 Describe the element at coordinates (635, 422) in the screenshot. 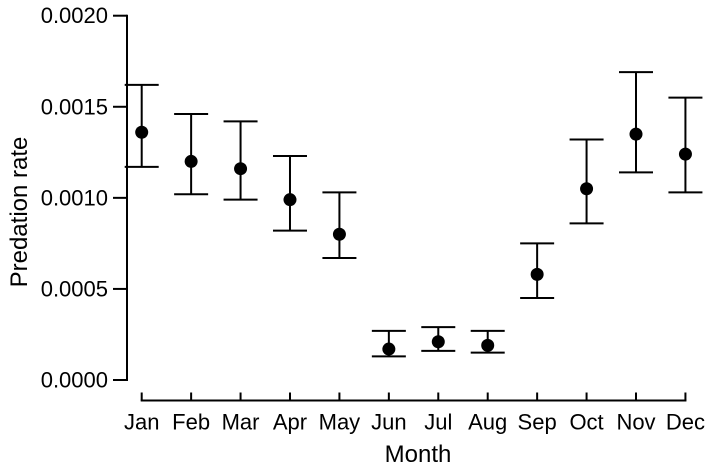

I see `x-tick-label-nov: Nov` at that location.